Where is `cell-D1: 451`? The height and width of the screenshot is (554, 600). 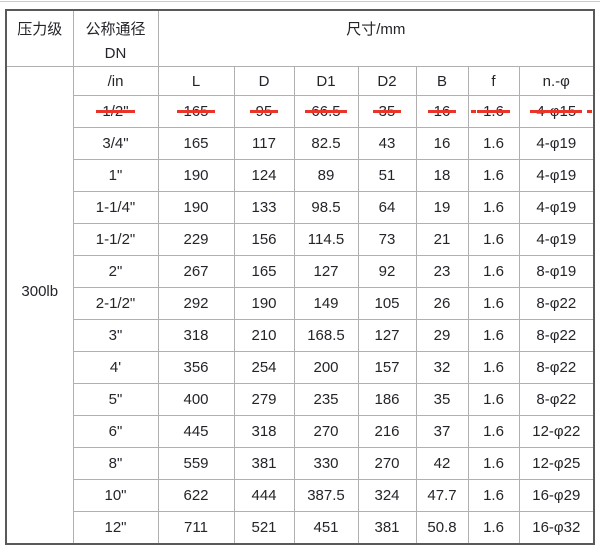 cell-D1: 451 is located at coordinates (326, 527).